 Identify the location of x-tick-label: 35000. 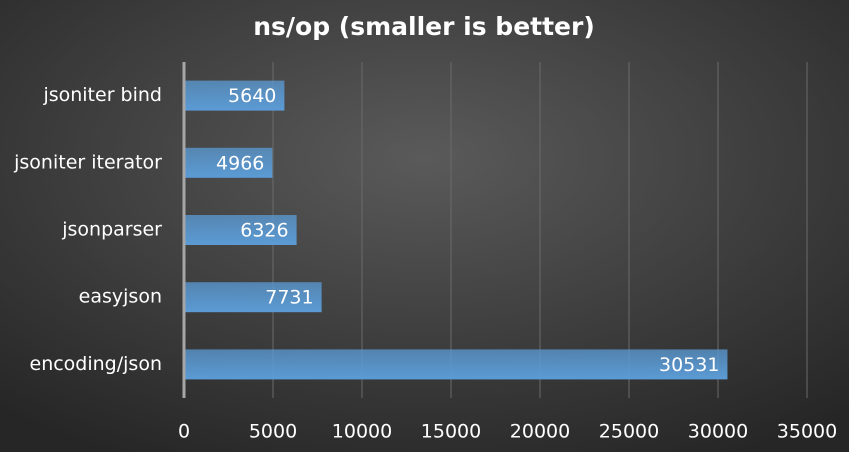
(807, 432).